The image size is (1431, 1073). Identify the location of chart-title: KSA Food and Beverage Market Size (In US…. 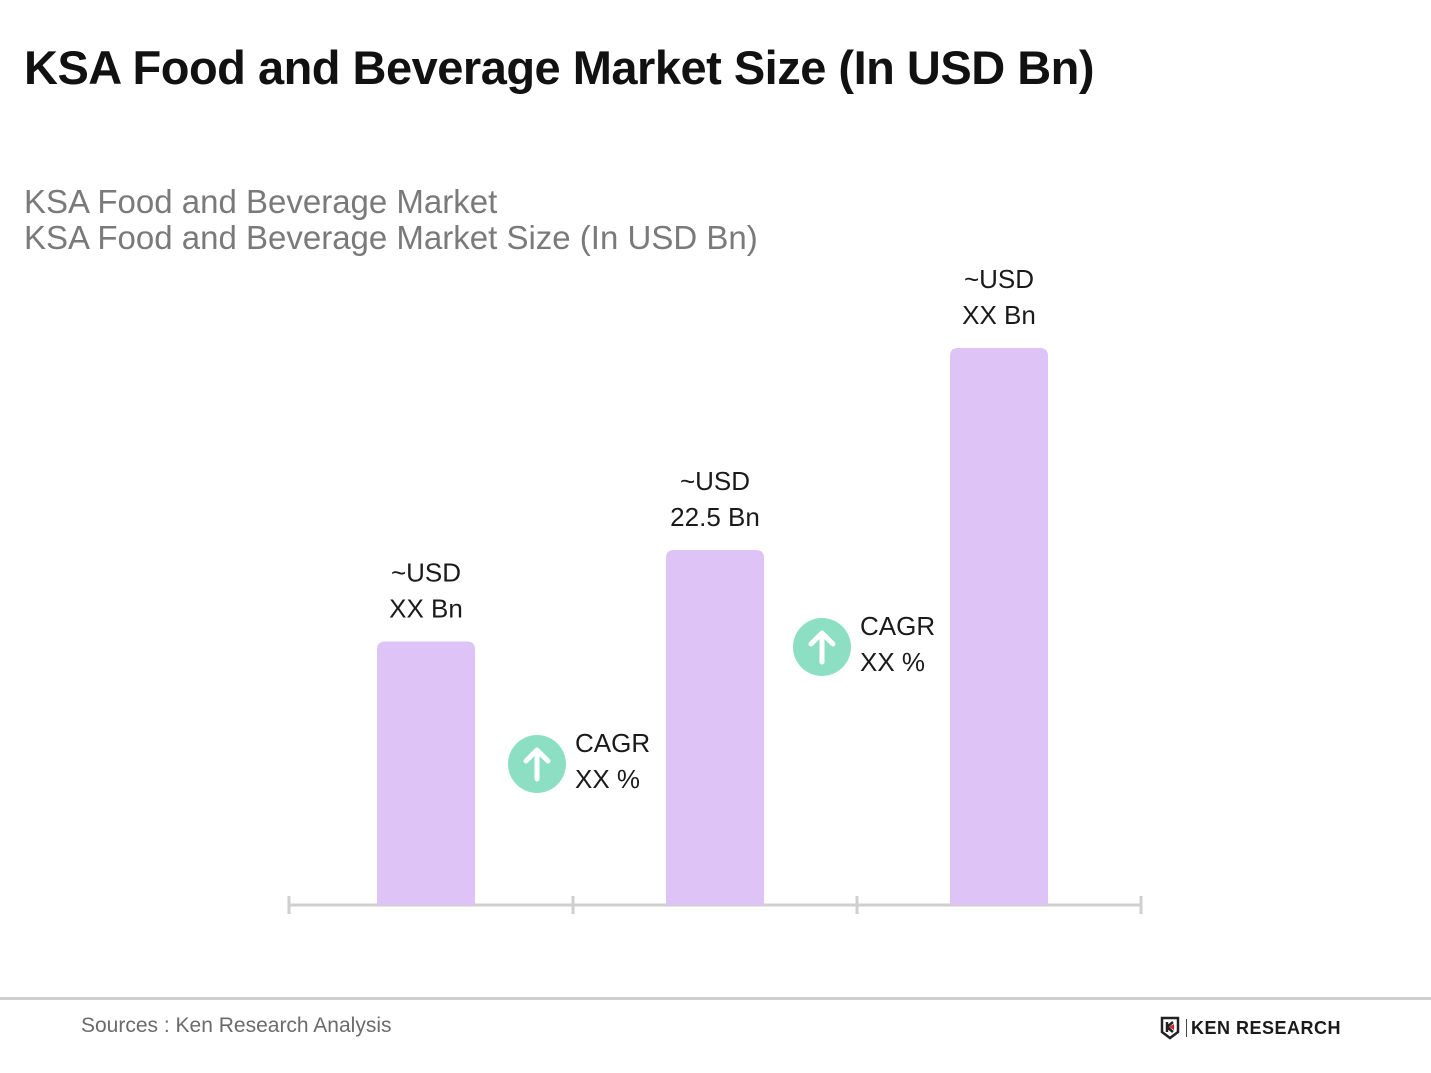
(559, 67).